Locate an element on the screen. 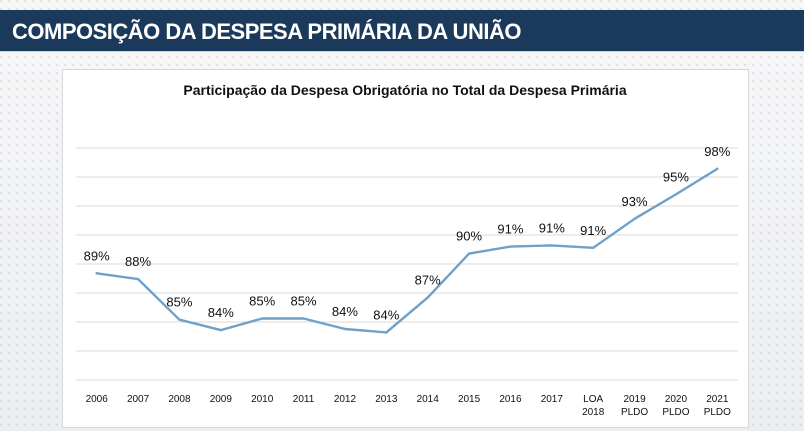  x-tick-label: 2012 is located at coordinates (345, 399).